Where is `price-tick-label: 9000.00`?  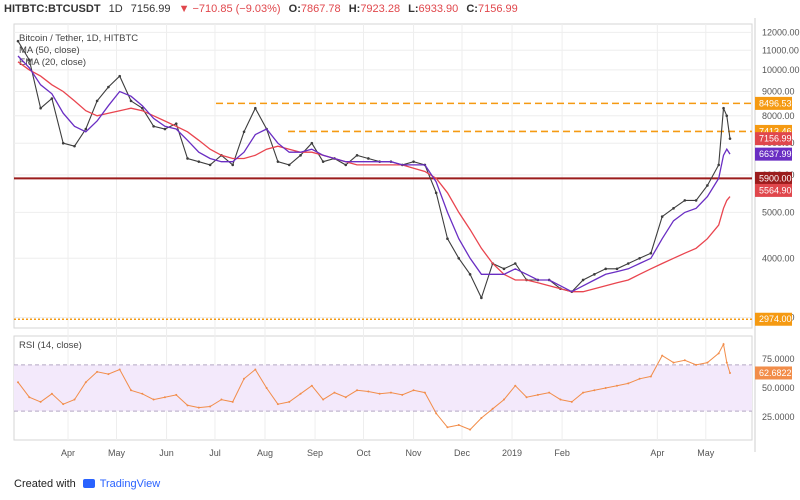 price-tick-label: 9000.00 is located at coordinates (778, 92).